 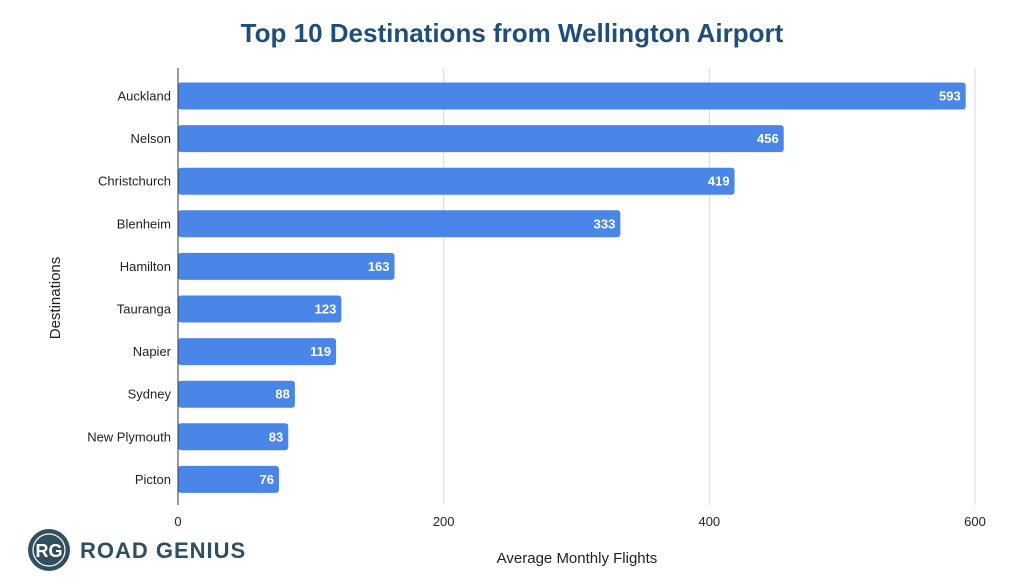 I want to click on bar-value-label: 123, so click(x=326, y=309).